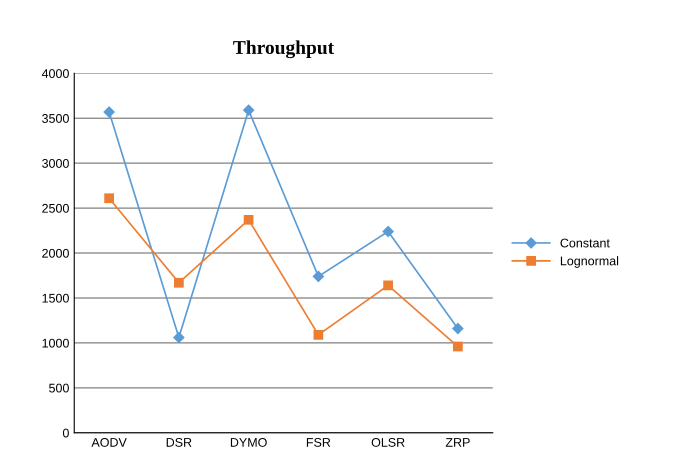 The width and height of the screenshot is (675, 473). What do you see at coordinates (59, 388) in the screenshot?
I see `y-tick-label: 500` at bounding box center [59, 388].